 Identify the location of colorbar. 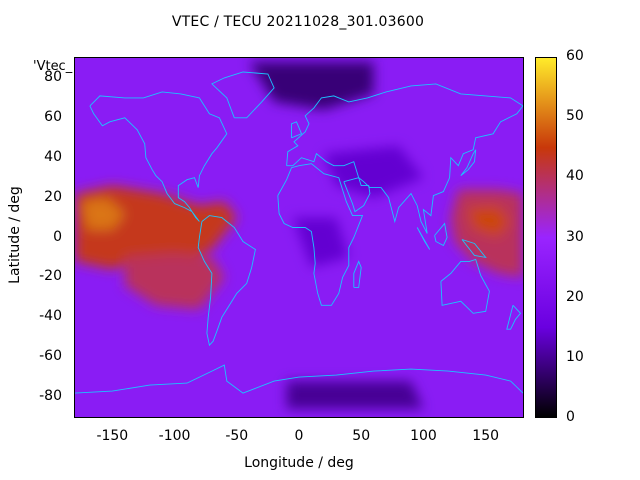
(546, 237).